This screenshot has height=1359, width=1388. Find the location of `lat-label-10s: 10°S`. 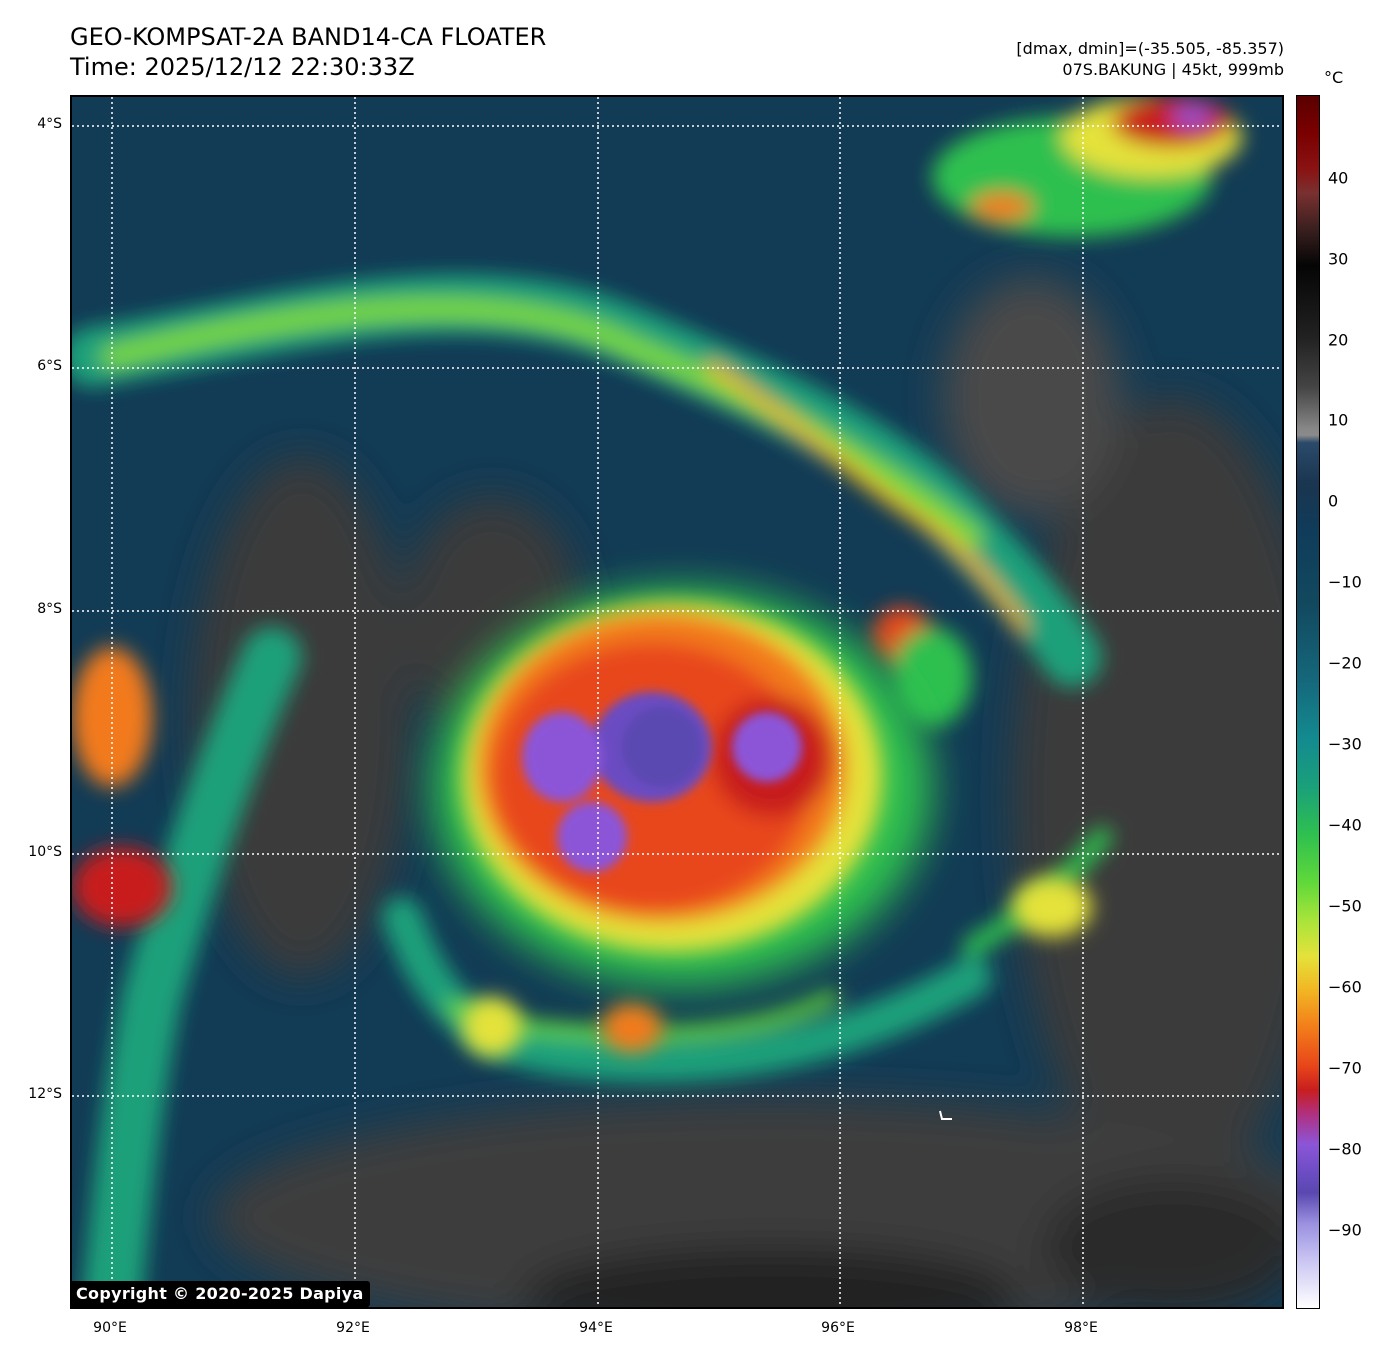

lat-label-10s: 10°S is located at coordinates (45, 852).